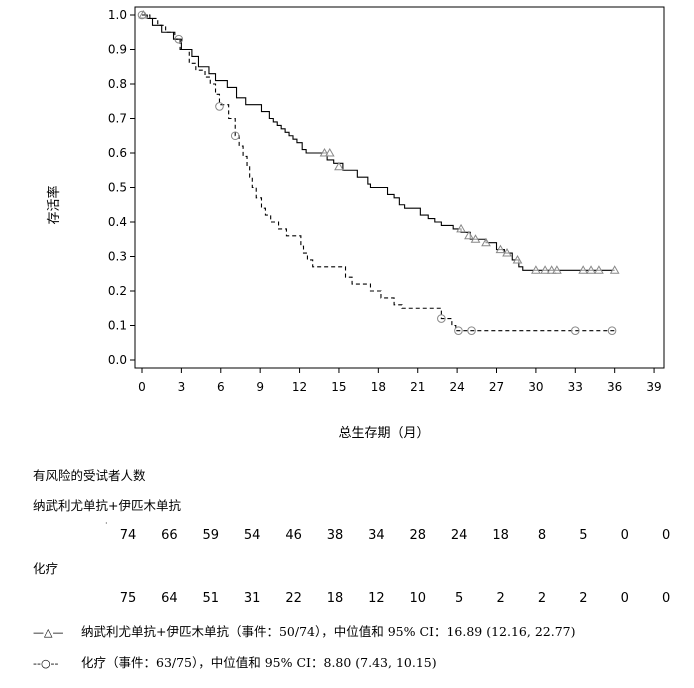 The image size is (694, 688). What do you see at coordinates (338, 387) in the screenshot?
I see `x-tick-label: 15` at bounding box center [338, 387].